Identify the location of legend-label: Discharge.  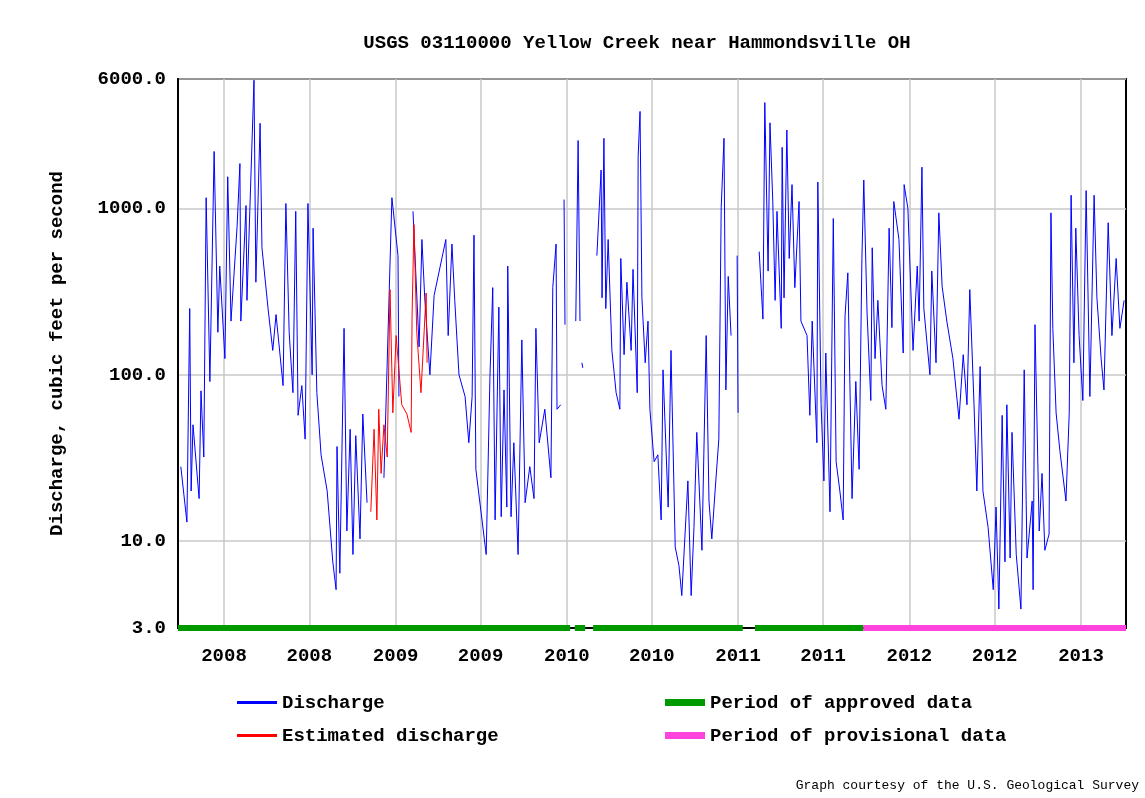
(333, 702).